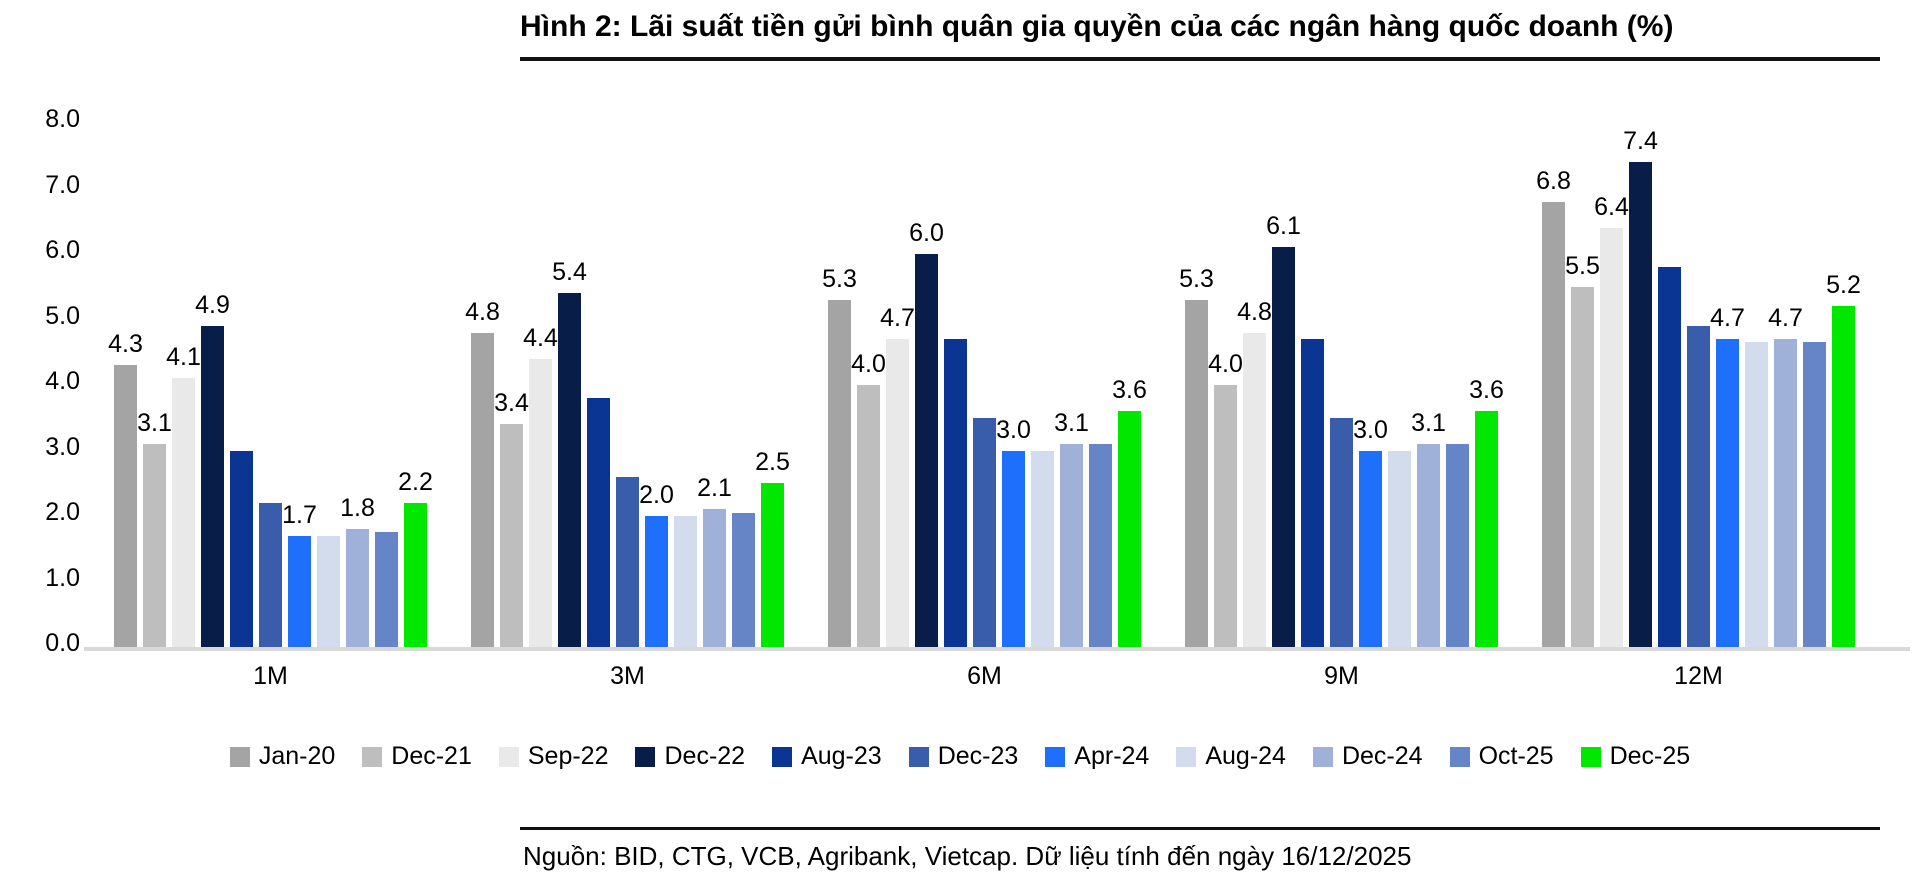 The image size is (1920, 889). I want to click on bar-aug-23-9m, so click(1312, 493).